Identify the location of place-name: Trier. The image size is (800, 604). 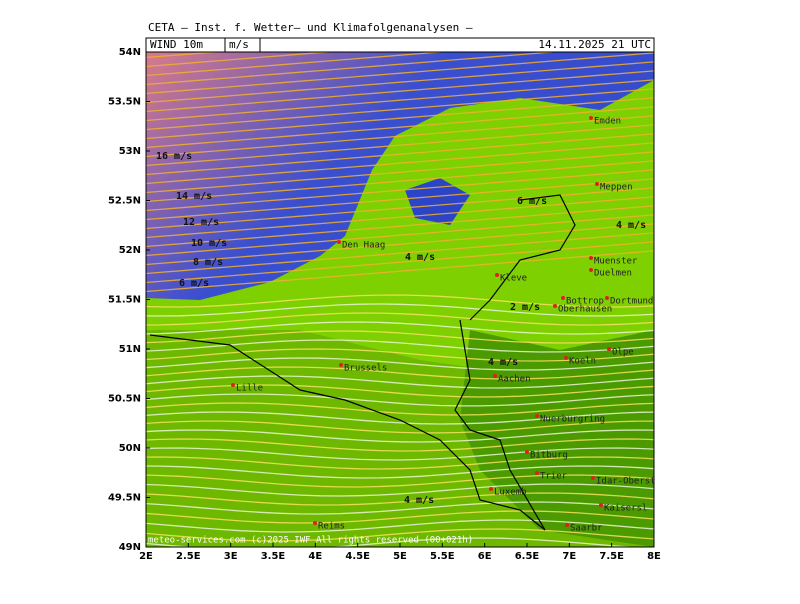
(554, 477).